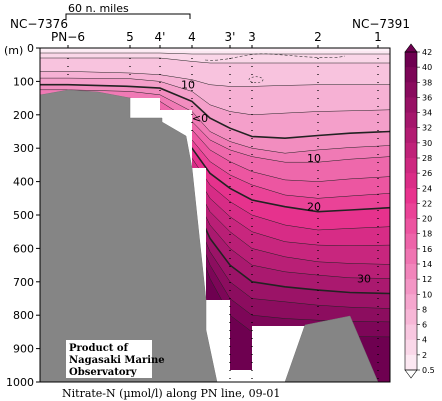 Image resolution: width=442 pixels, height=401 pixels. I want to click on y-tick-label: 200, so click(23, 115).